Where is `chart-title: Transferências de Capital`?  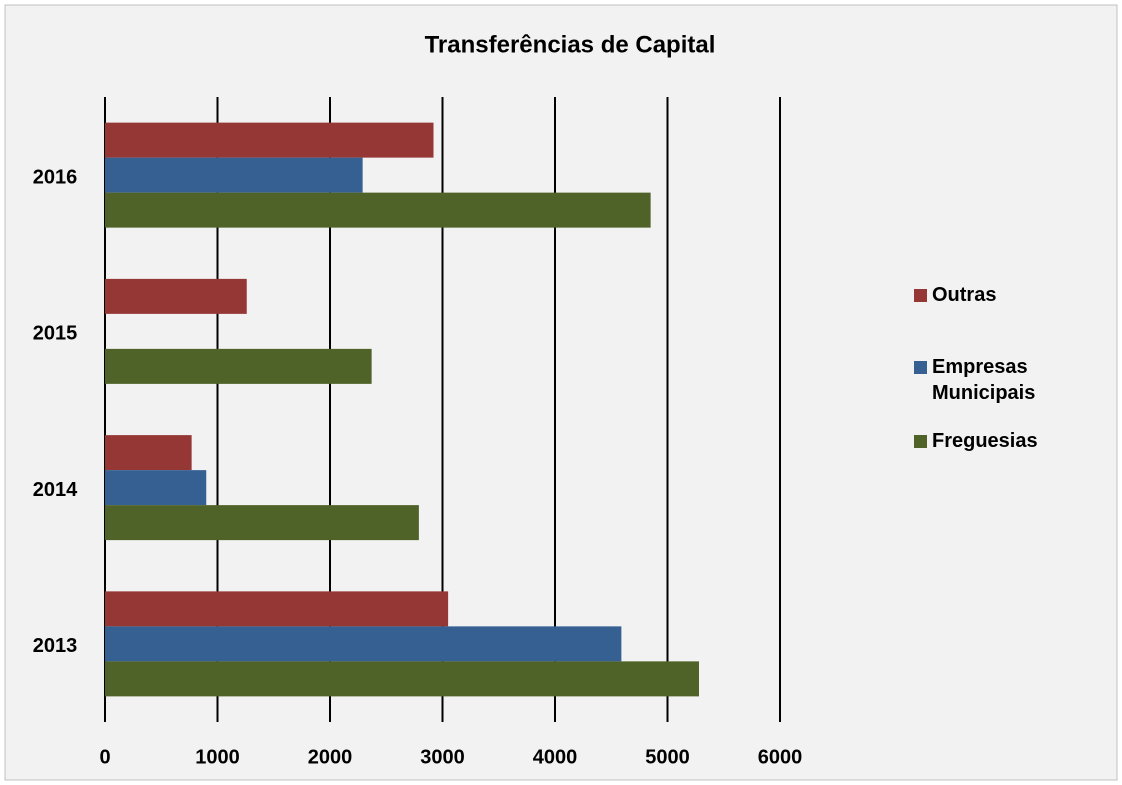 chart-title: Transferências de Capital is located at coordinates (570, 44).